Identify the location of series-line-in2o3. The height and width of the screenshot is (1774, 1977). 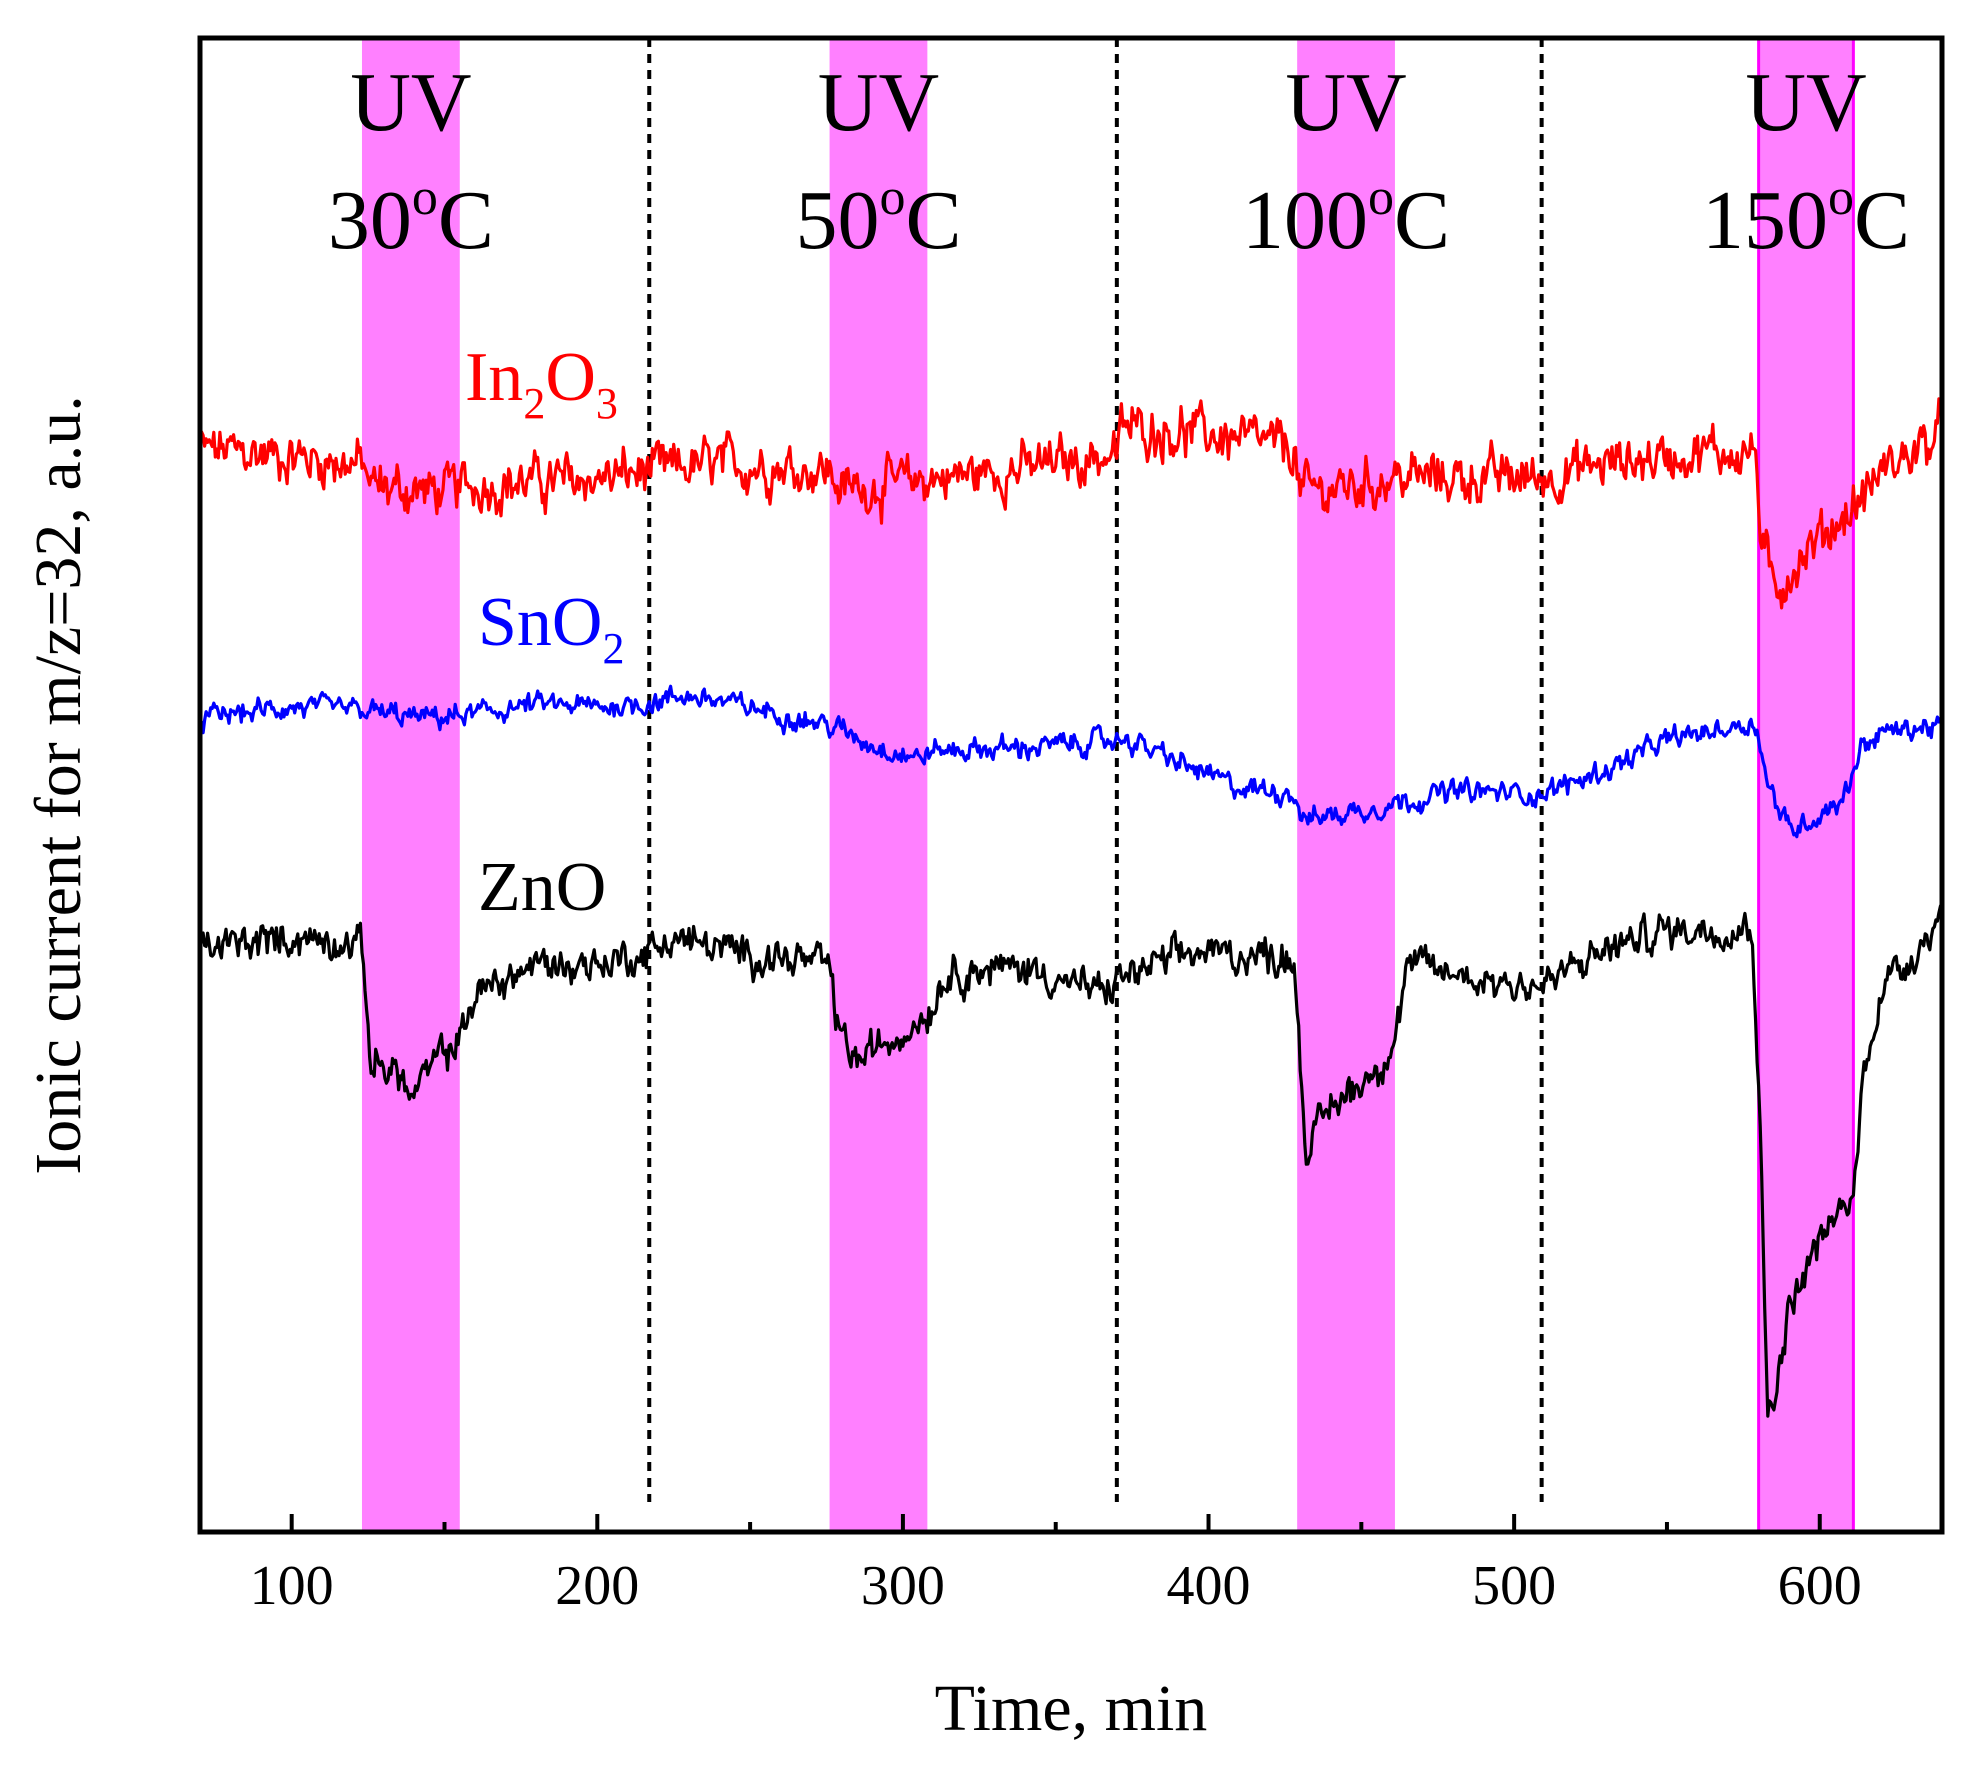
(1071, 503).